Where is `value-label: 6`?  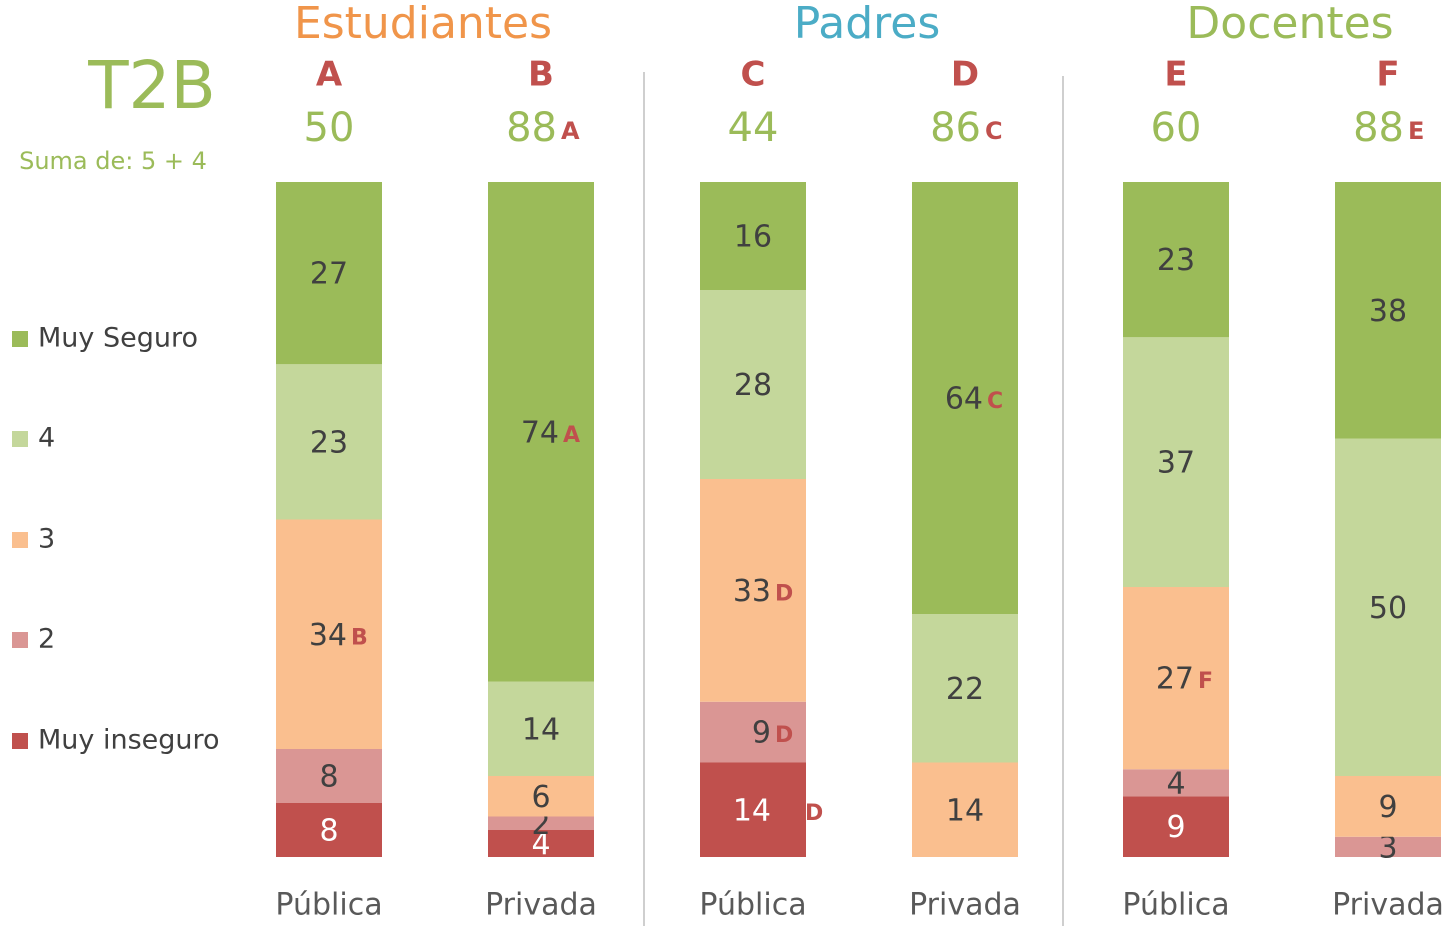
value-label: 6 is located at coordinates (540, 797).